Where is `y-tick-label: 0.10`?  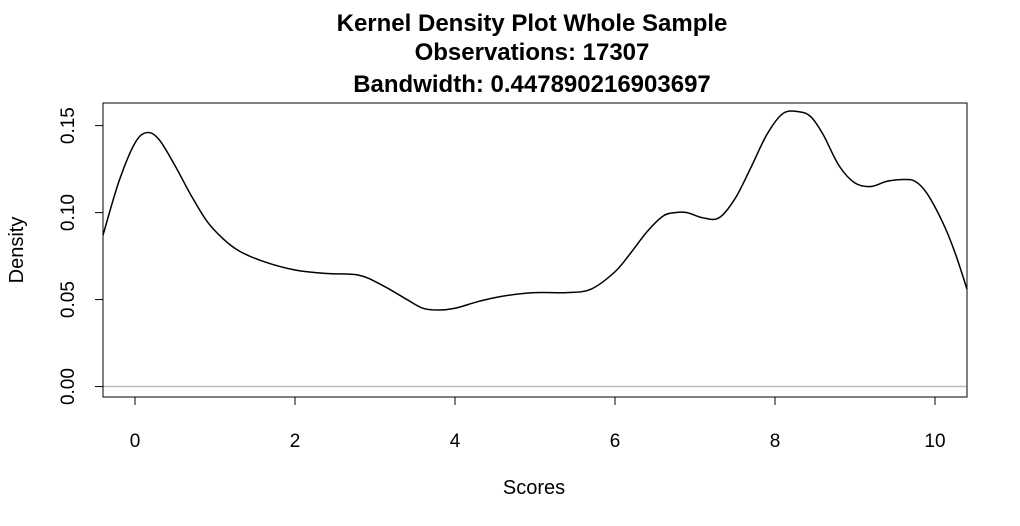 y-tick-label: 0.10 is located at coordinates (68, 212).